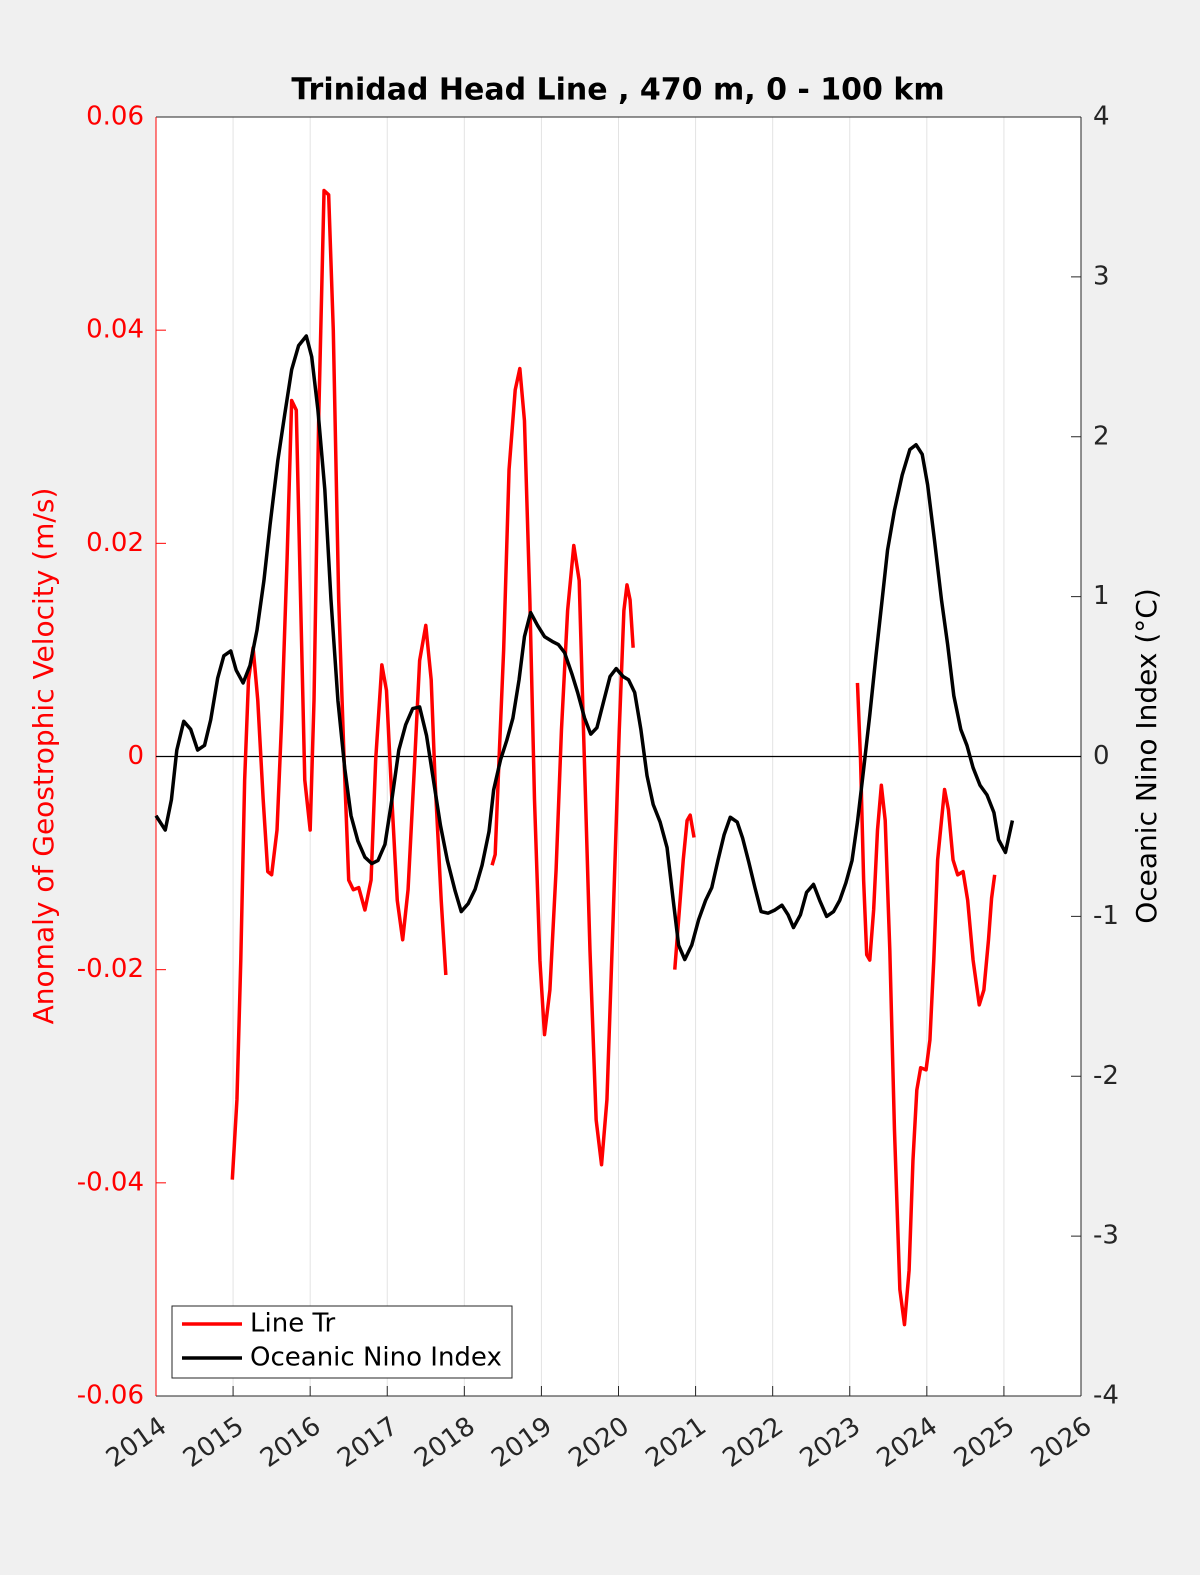  I want to click on y2-tick-label: -3, so click(1106, 1236).